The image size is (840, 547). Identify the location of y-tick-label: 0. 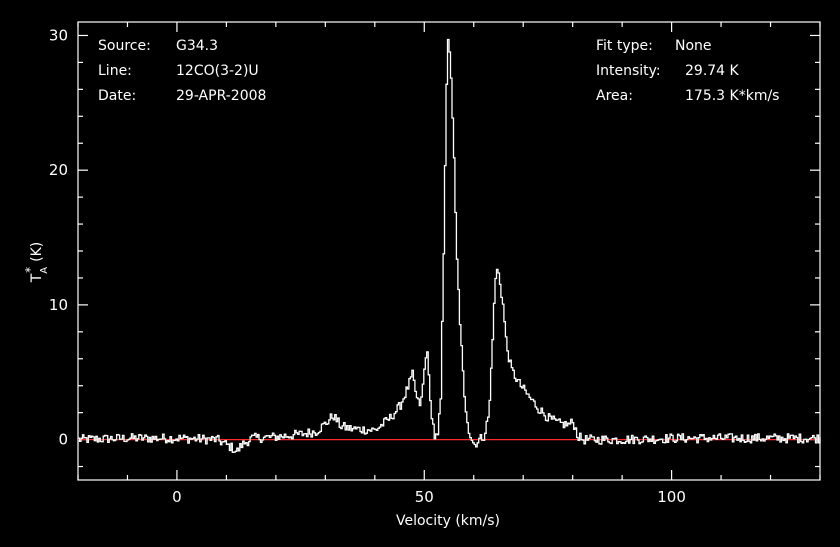
(63, 440).